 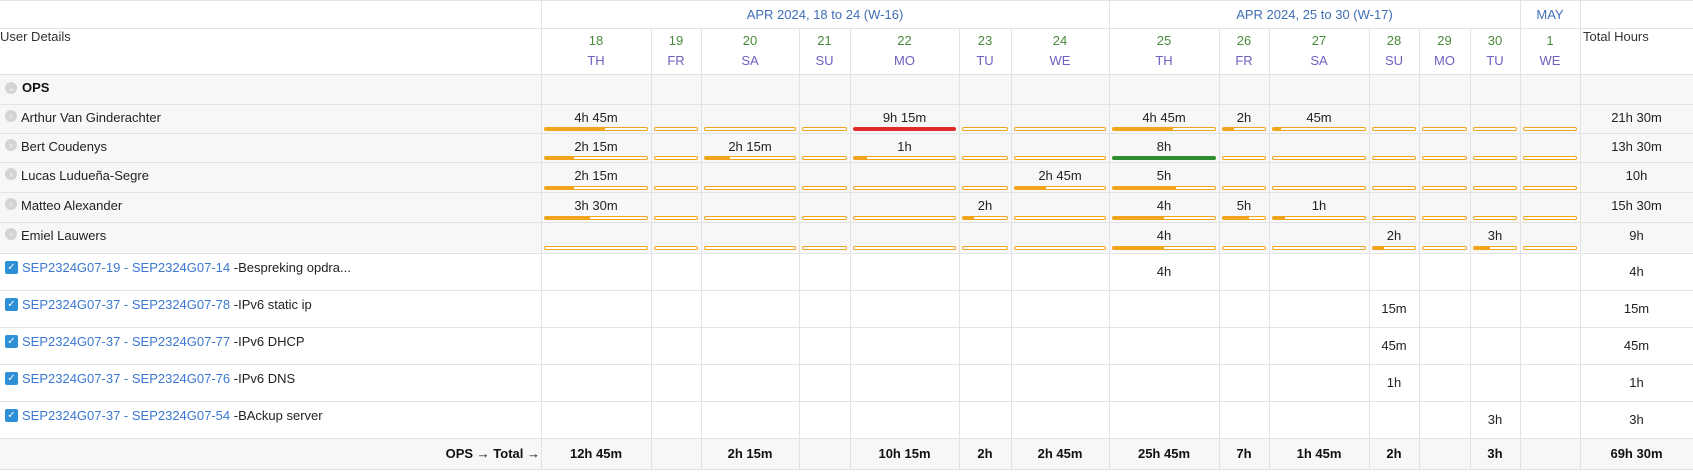 What do you see at coordinates (85, 175) in the screenshot?
I see `user-name: Lucas Ludueña-Segre` at bounding box center [85, 175].